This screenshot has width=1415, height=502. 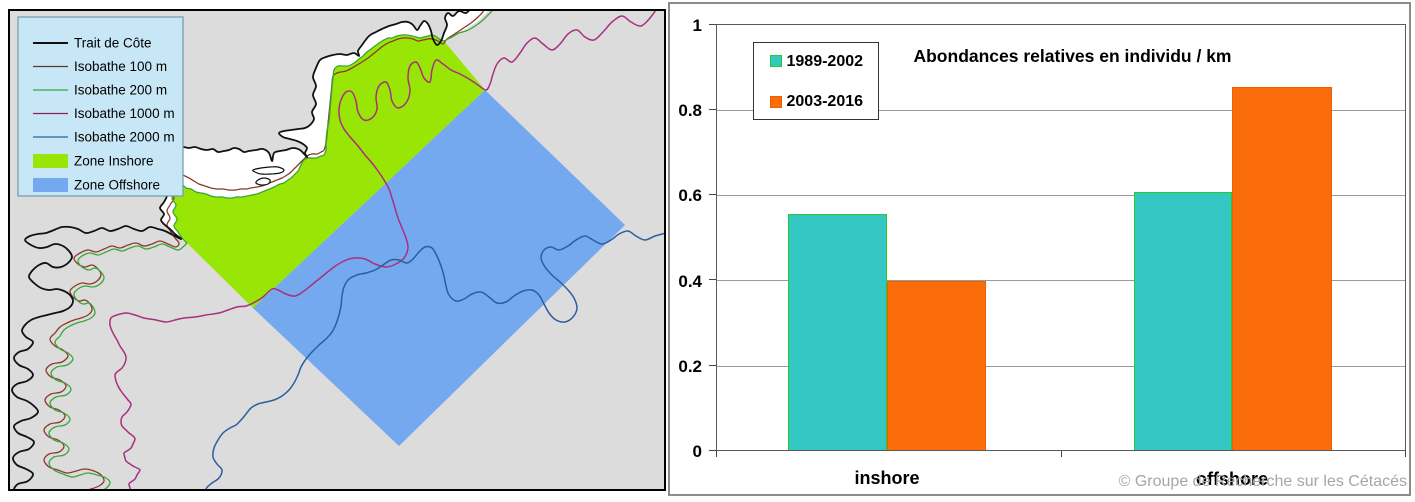 What do you see at coordinates (114, 161) in the screenshot?
I see `svg-text: Zone Inshore` at bounding box center [114, 161].